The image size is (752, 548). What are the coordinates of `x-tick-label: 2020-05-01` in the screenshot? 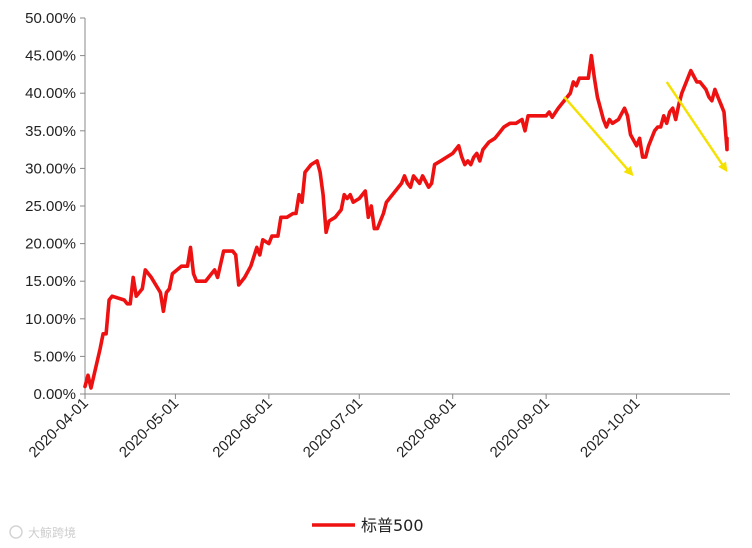 It's located at (149, 428).